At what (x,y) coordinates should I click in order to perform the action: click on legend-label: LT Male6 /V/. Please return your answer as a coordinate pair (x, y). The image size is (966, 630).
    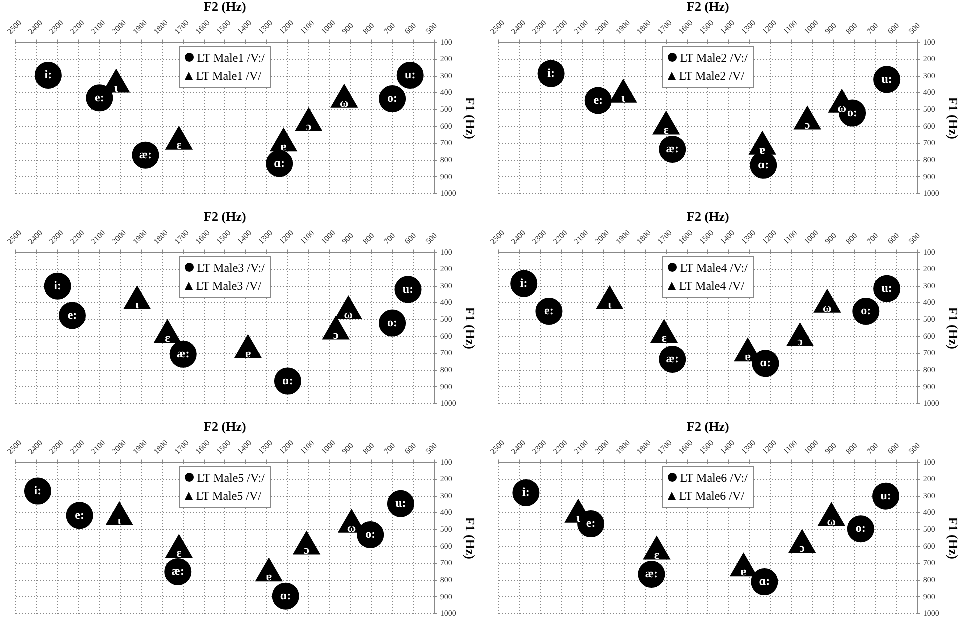
    Looking at the image, I should click on (712, 496).